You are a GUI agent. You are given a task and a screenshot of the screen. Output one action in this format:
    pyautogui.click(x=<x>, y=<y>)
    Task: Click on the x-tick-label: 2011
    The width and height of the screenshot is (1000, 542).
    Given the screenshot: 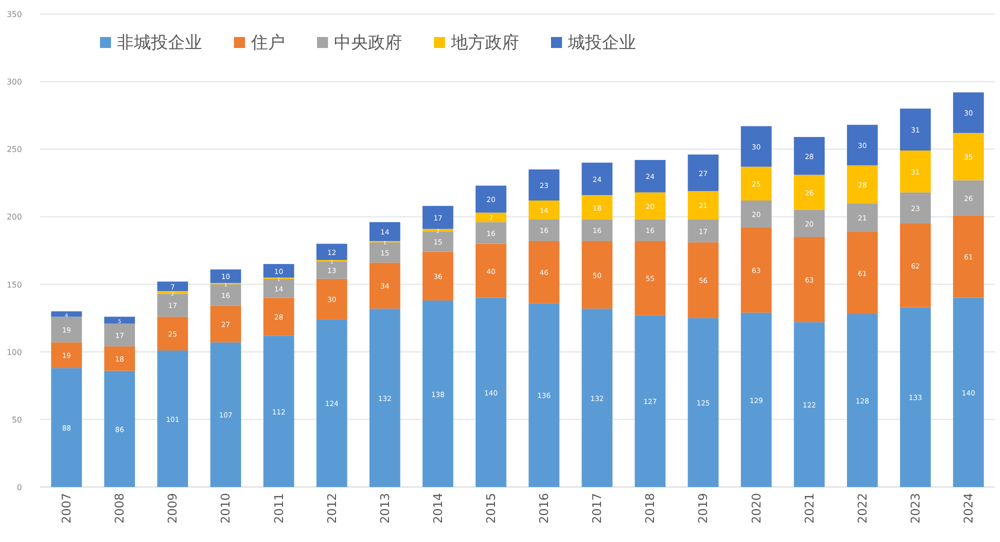 What is the action you would take?
    pyautogui.click(x=279, y=508)
    